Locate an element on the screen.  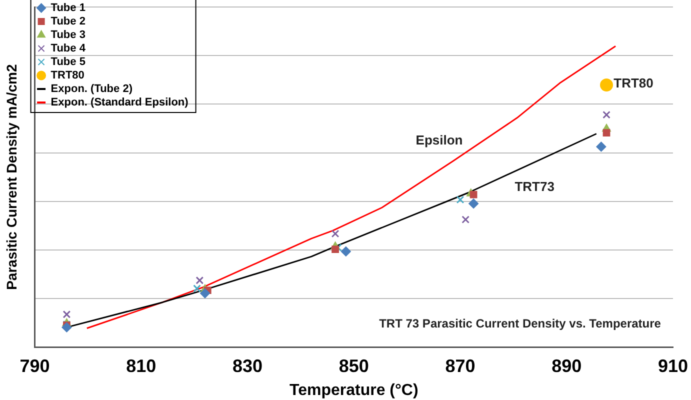
x-tick-label: 810 is located at coordinates (141, 366).